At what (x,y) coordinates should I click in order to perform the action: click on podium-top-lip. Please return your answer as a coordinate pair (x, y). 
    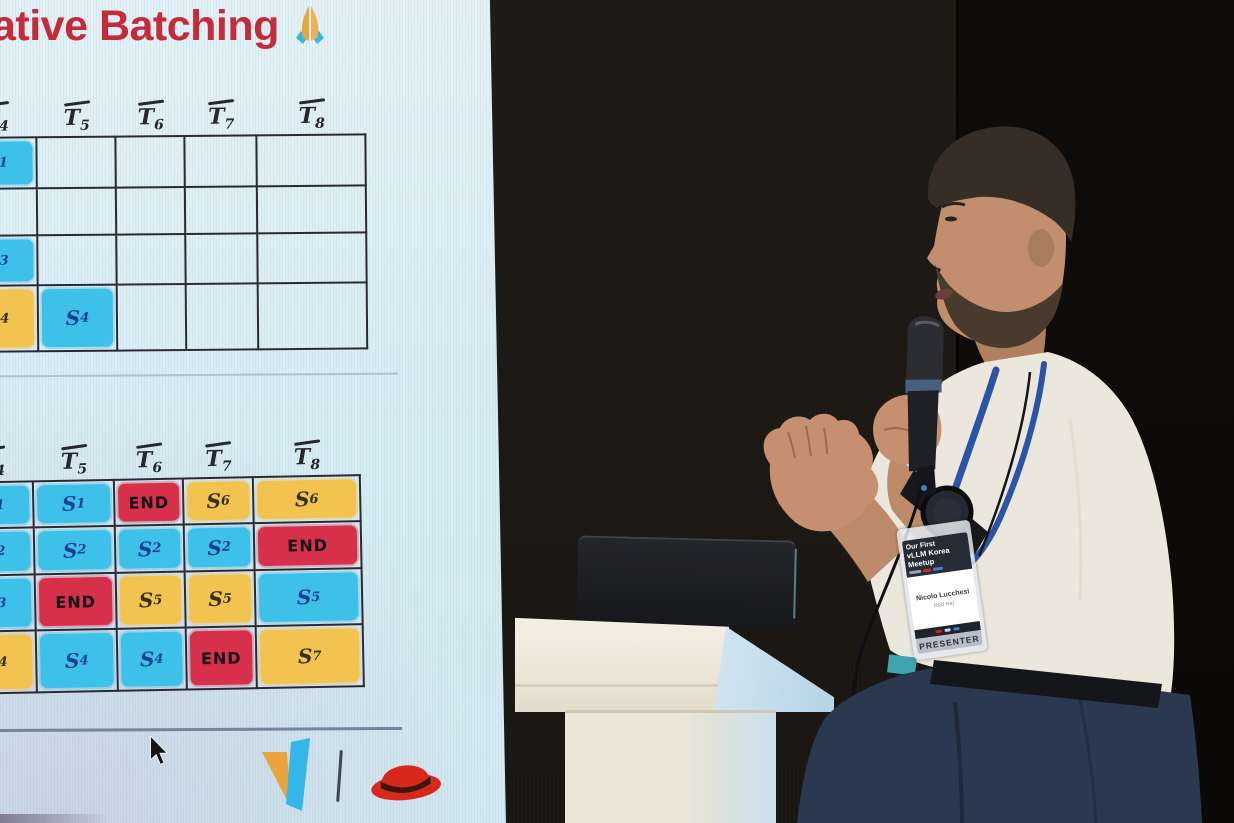
    Looking at the image, I should click on (622, 685).